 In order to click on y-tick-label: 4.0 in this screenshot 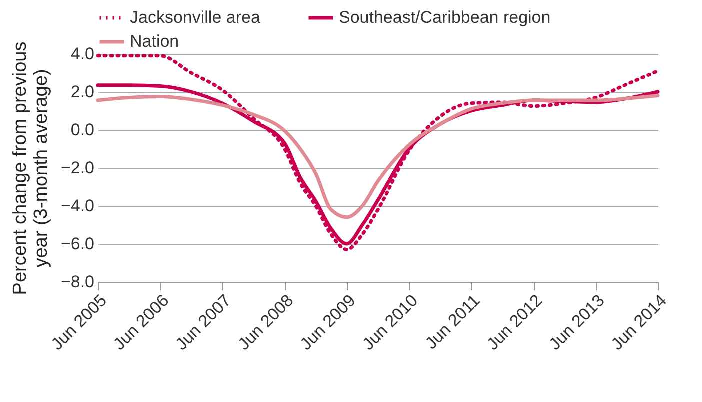, I will do `click(82, 54)`.